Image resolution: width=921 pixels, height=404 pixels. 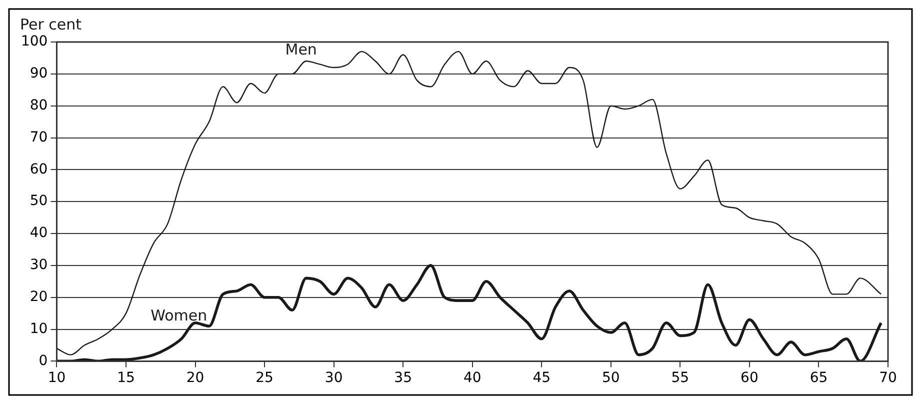 I want to click on x-tick-label: 60, so click(x=749, y=378).